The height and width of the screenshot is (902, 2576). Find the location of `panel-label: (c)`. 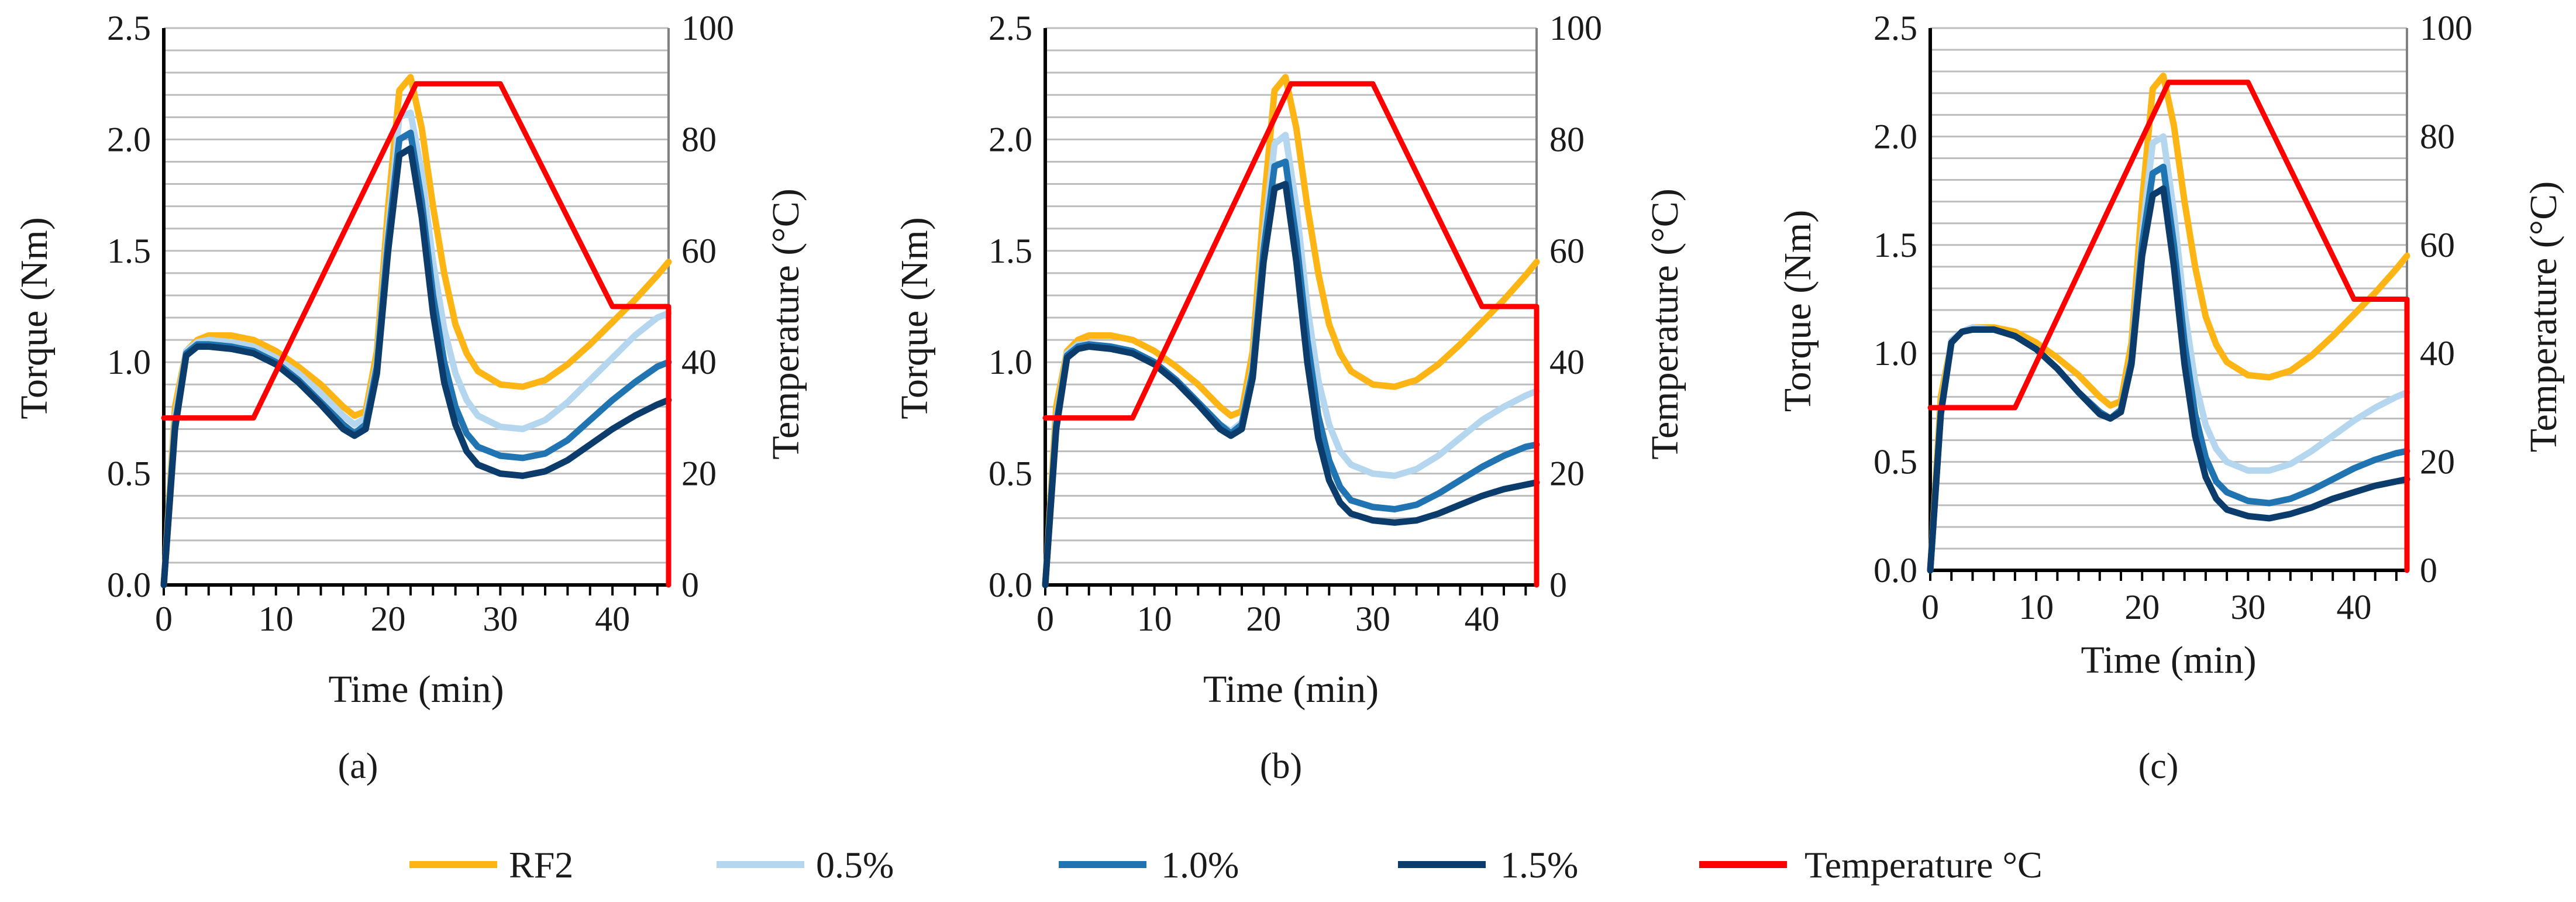

panel-label: (c) is located at coordinates (2158, 766).